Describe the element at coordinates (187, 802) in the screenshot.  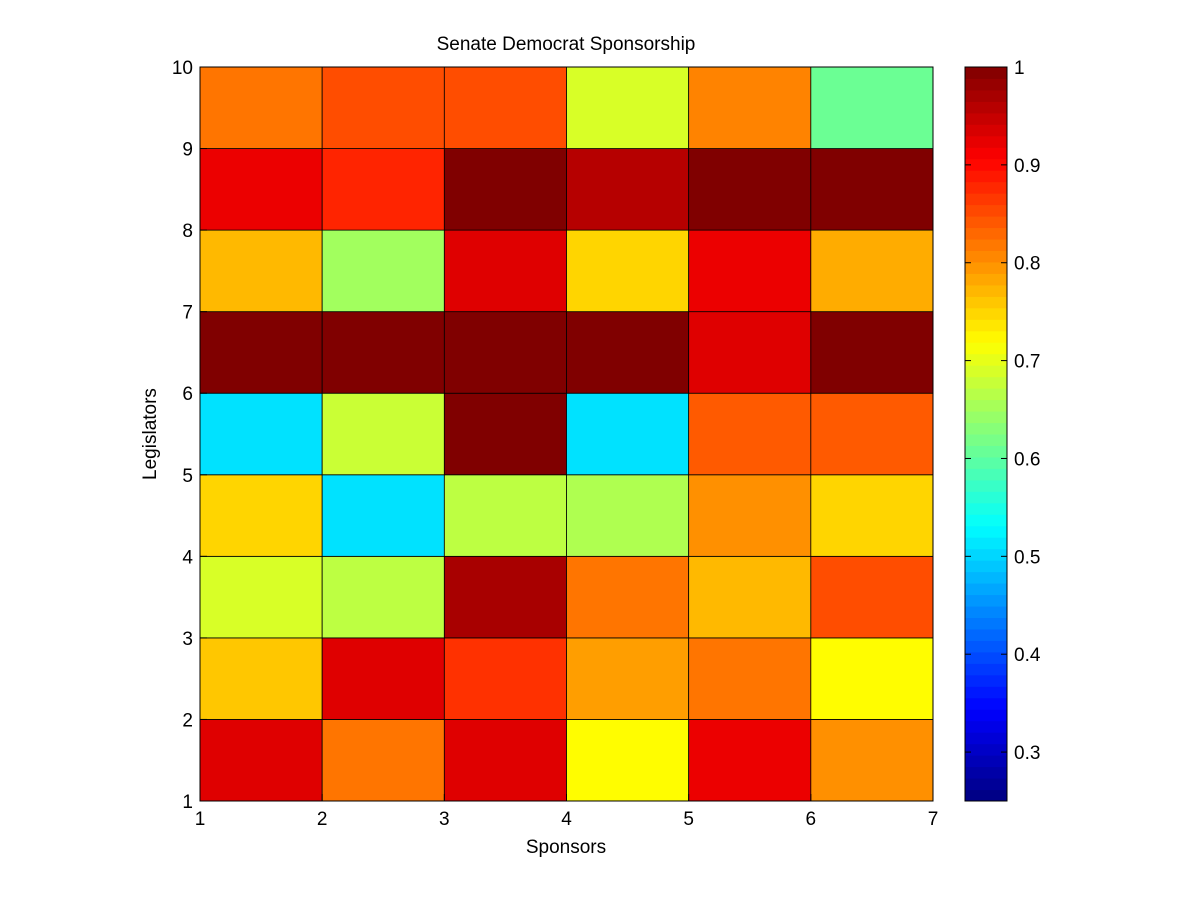
I see `y-tick-label: 1` at that location.